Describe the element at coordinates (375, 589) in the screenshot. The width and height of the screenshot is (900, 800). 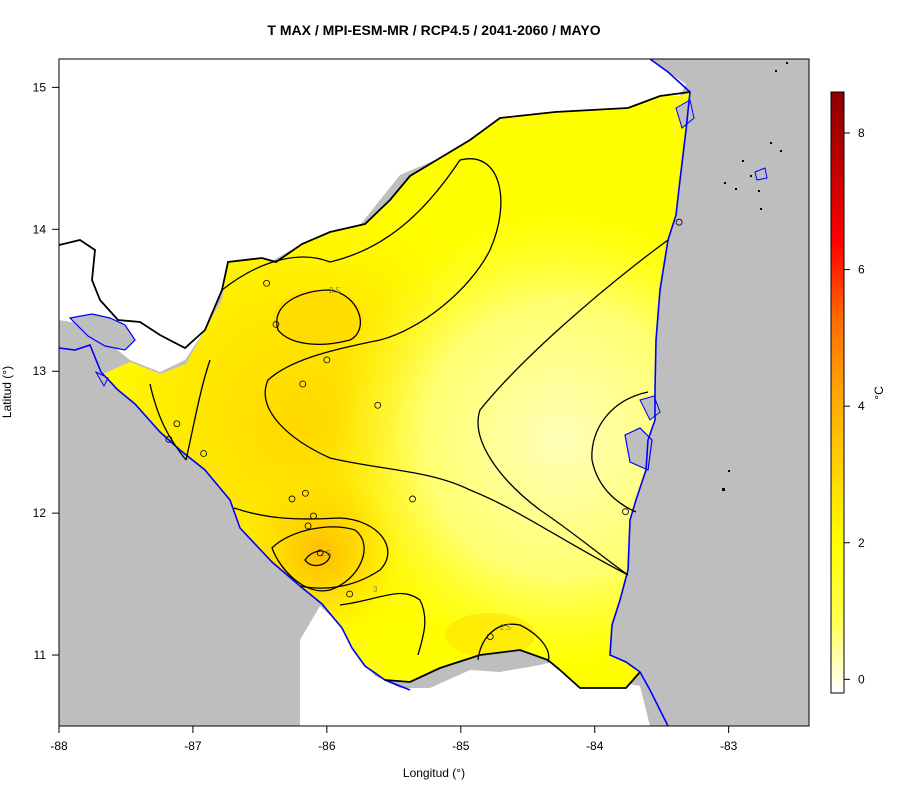
I see `contour-label: 3` at that location.